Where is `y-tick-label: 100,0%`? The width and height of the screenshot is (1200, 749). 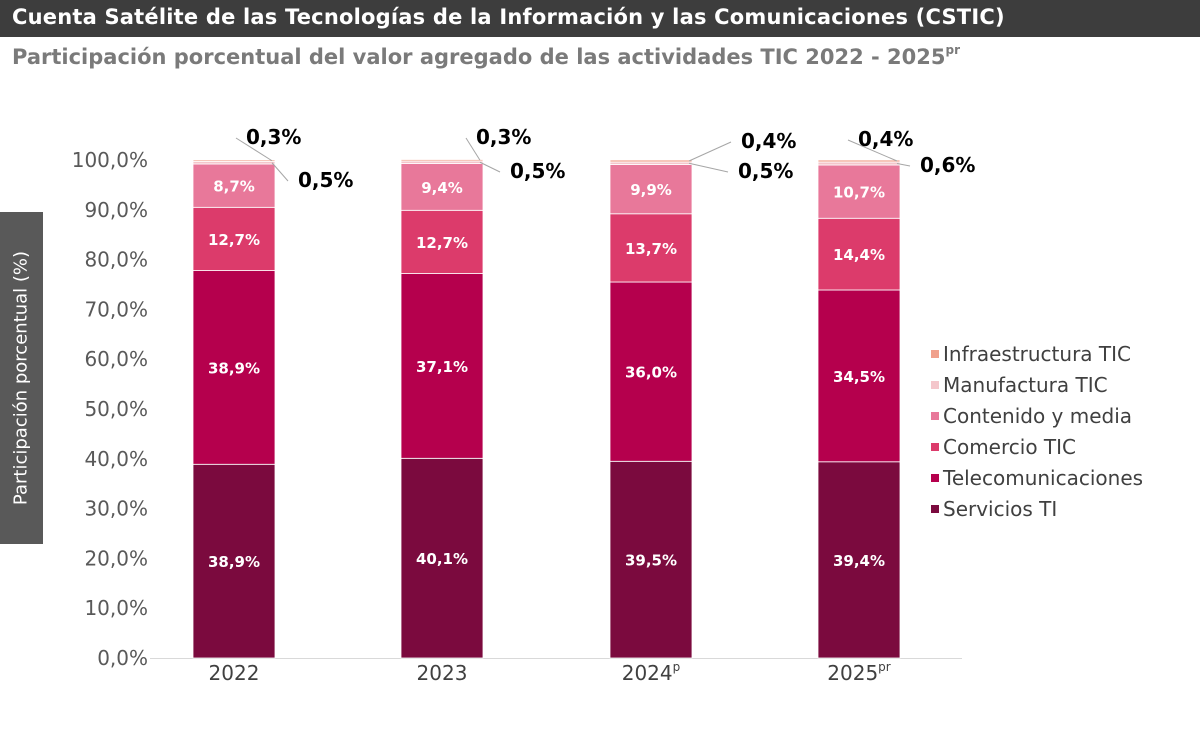
y-tick-label: 100,0% is located at coordinates (110, 160).